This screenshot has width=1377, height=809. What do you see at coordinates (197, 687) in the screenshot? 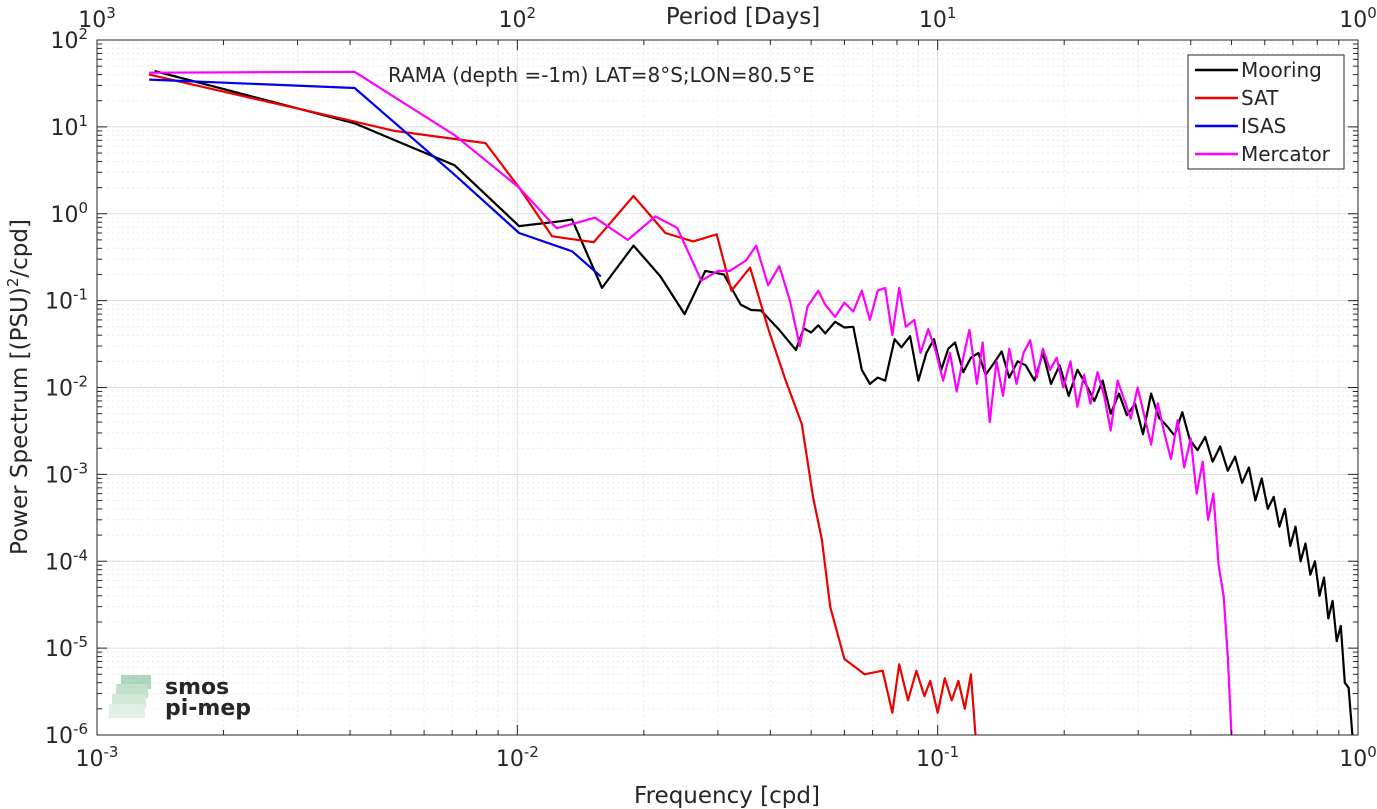
I see `watermark-text-1: smos` at bounding box center [197, 687].